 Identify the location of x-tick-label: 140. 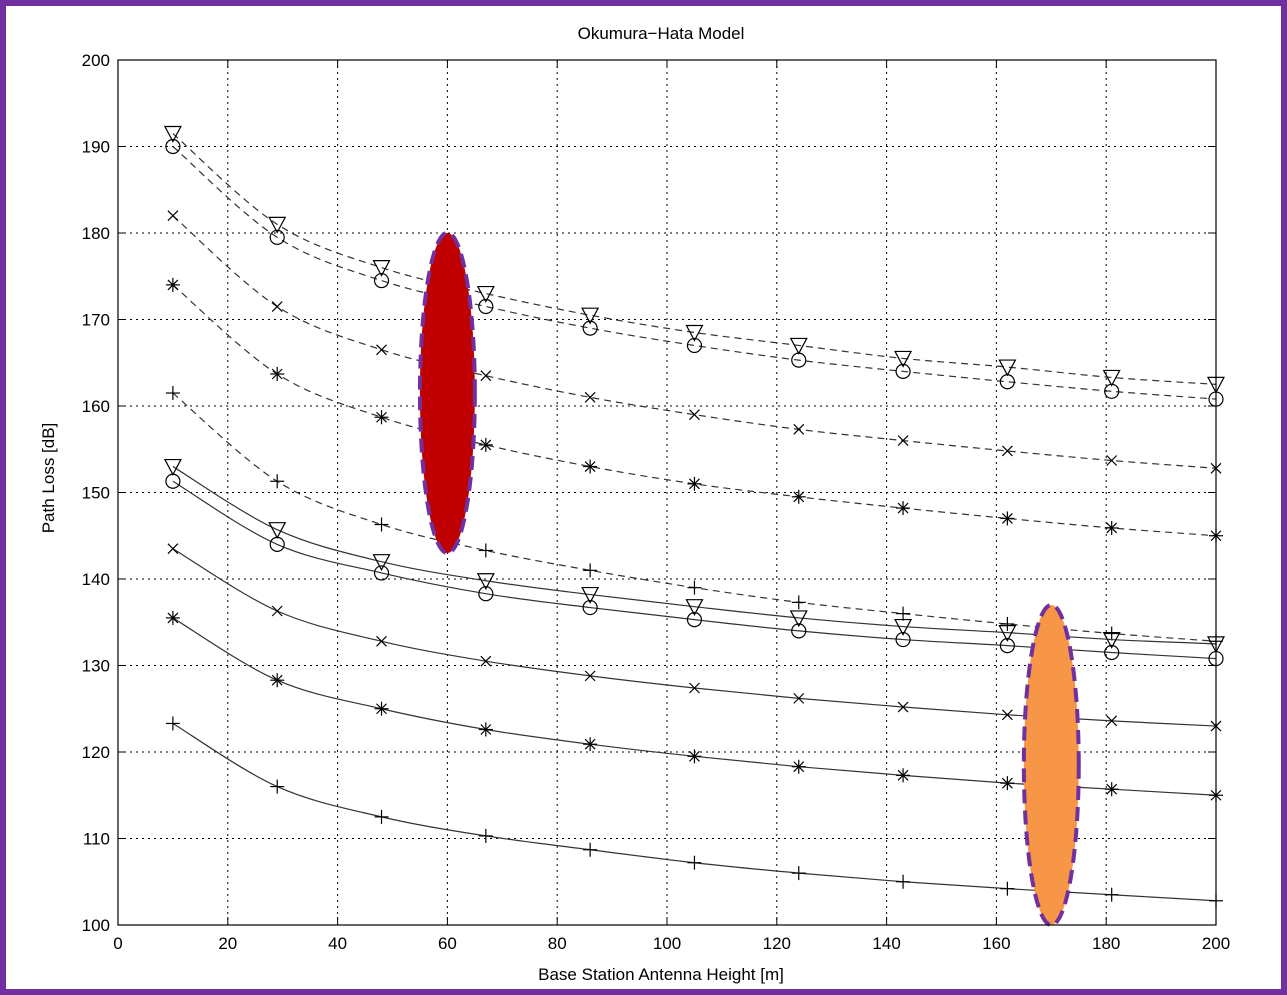
(886, 943).